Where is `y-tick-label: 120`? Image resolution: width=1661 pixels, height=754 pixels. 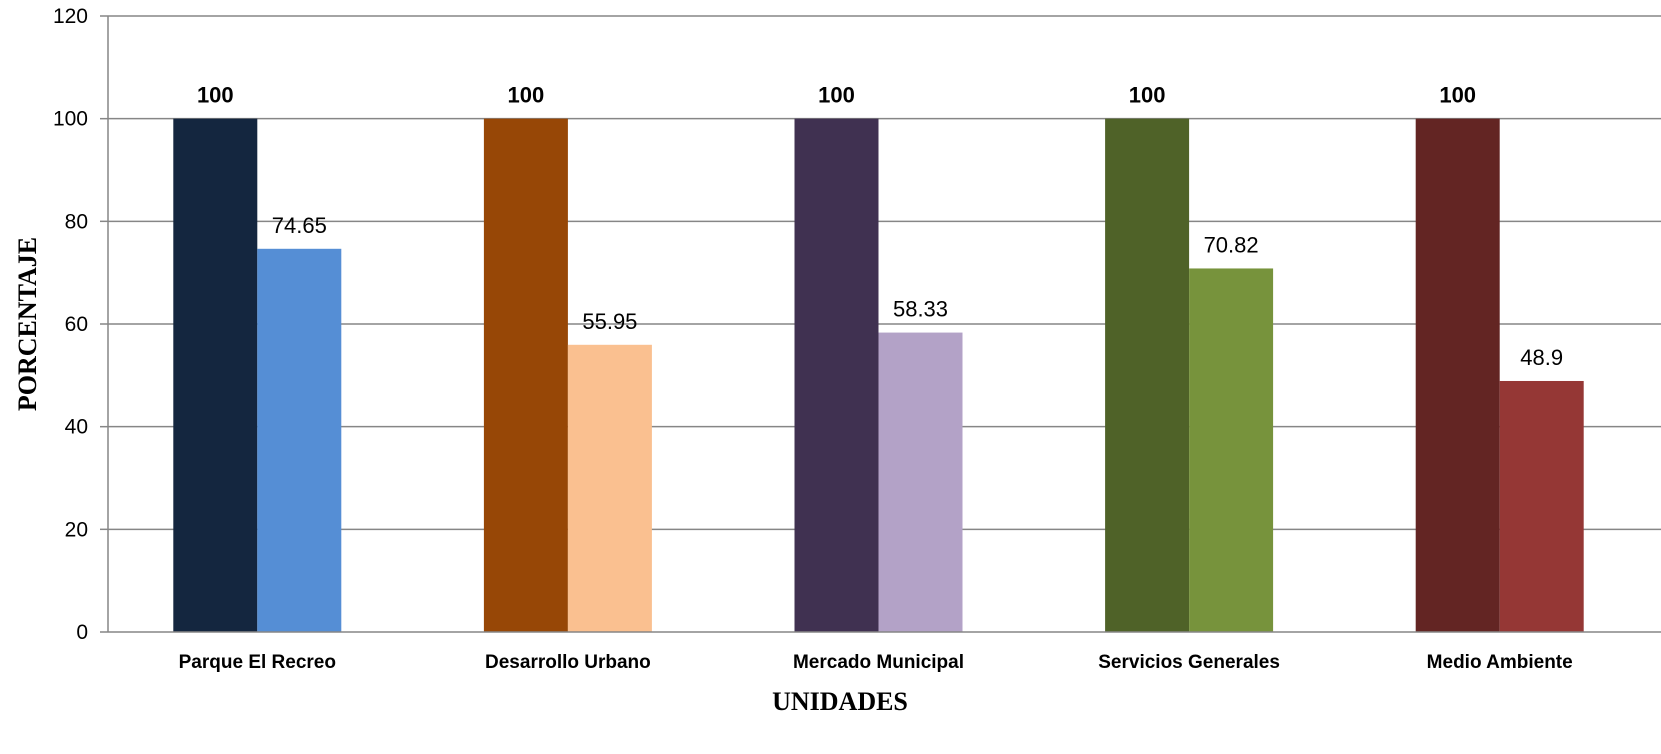
y-tick-label: 120 is located at coordinates (70, 16).